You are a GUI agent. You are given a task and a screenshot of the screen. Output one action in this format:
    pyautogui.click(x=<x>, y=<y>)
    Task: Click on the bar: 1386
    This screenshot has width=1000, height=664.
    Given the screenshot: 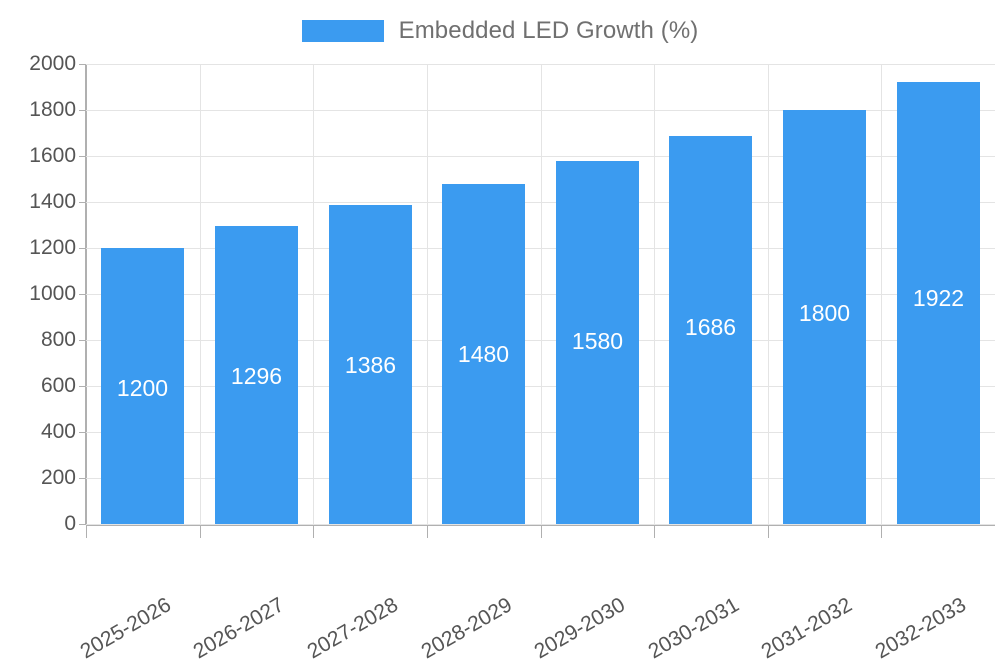 What is the action you would take?
    pyautogui.click(x=370, y=364)
    